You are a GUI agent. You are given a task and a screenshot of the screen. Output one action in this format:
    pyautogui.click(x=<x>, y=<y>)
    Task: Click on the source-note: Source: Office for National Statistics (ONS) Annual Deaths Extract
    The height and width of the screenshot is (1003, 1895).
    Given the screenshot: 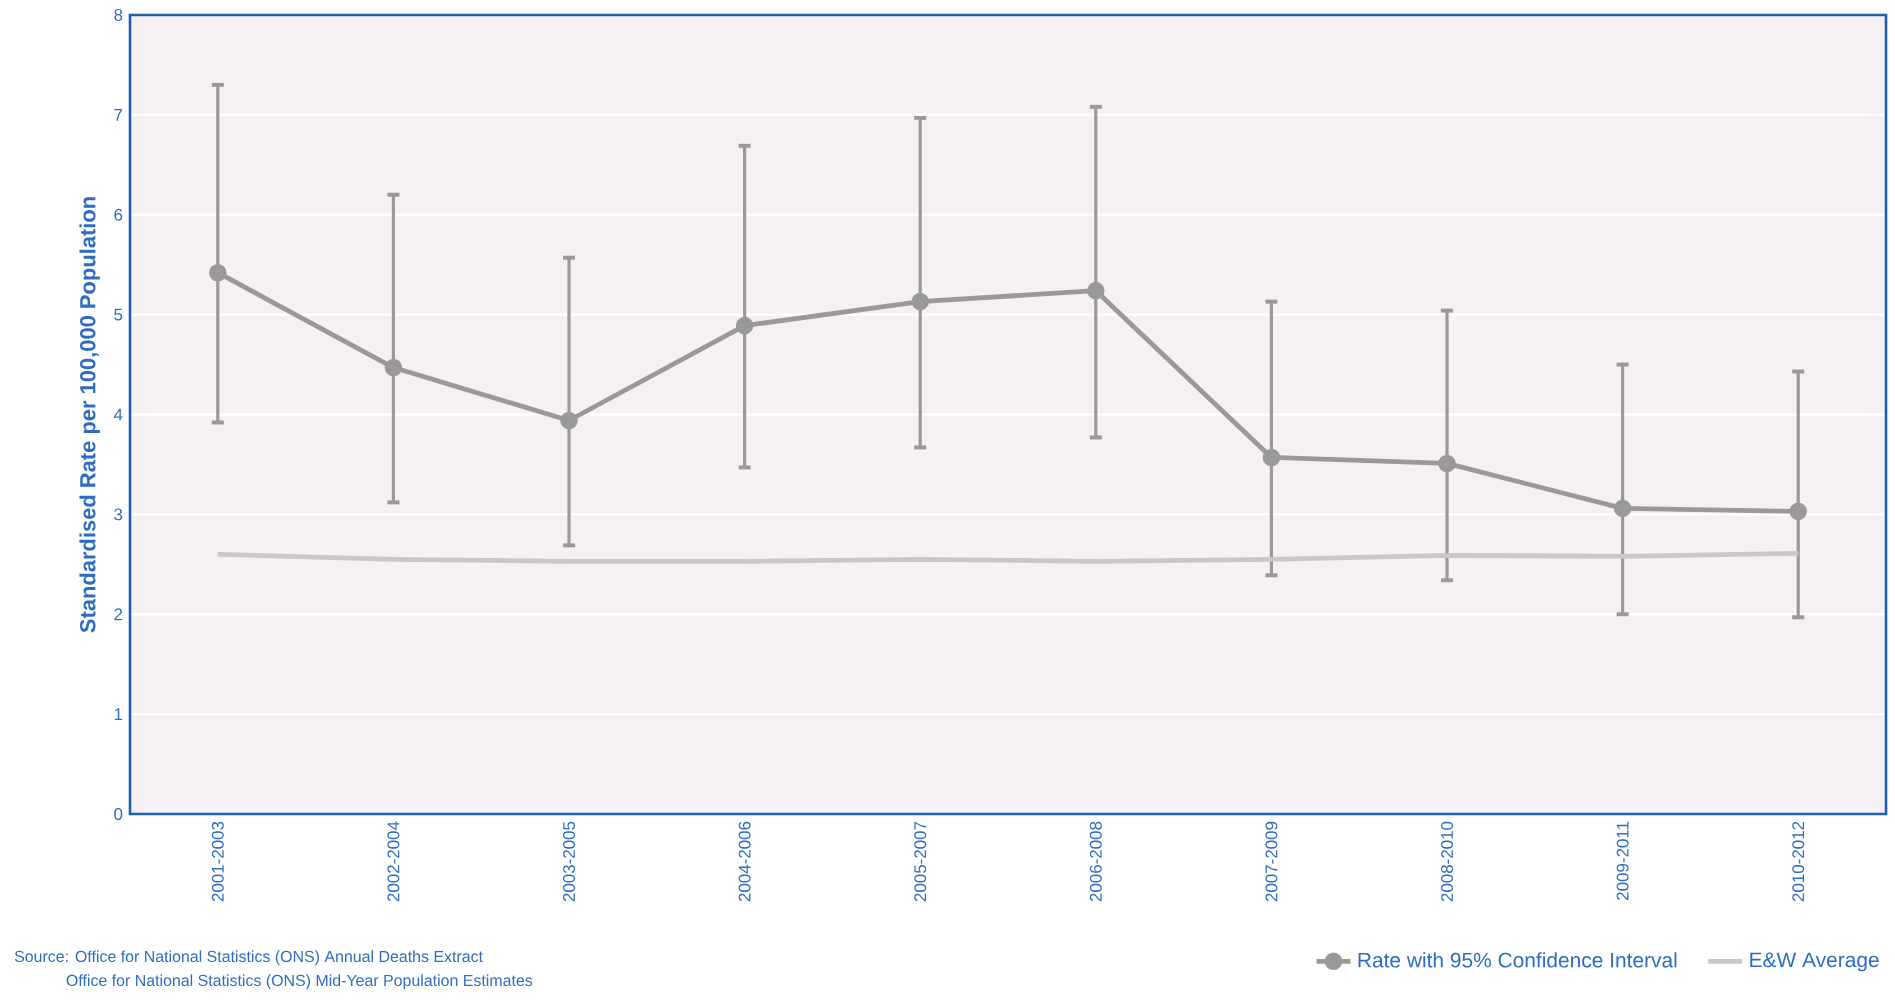 What is the action you would take?
    pyautogui.click(x=248, y=958)
    